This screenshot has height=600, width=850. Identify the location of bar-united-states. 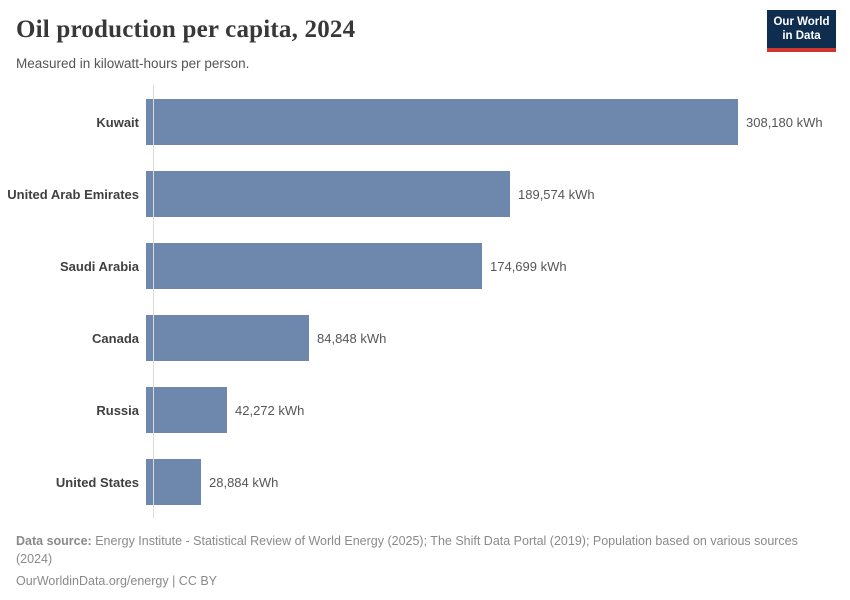
(173, 482).